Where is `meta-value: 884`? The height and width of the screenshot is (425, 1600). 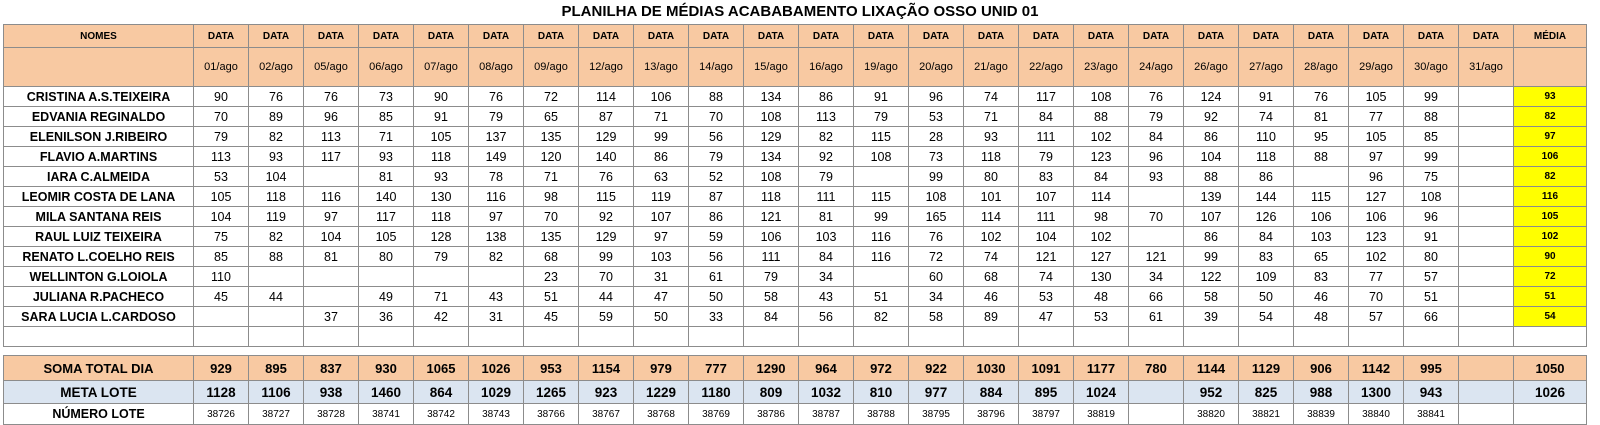
meta-value: 884 is located at coordinates (991, 392).